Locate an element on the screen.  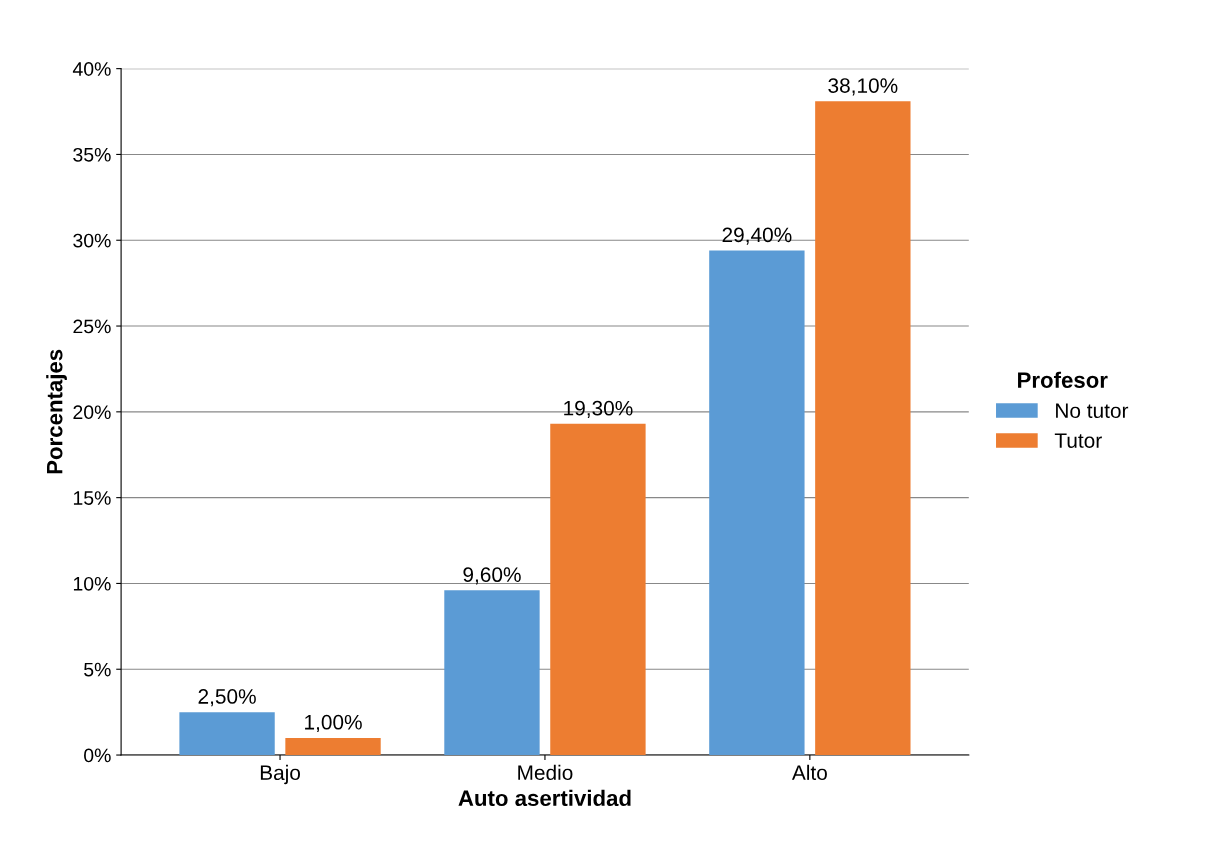
y-tick-label: 5% is located at coordinates (97, 669).